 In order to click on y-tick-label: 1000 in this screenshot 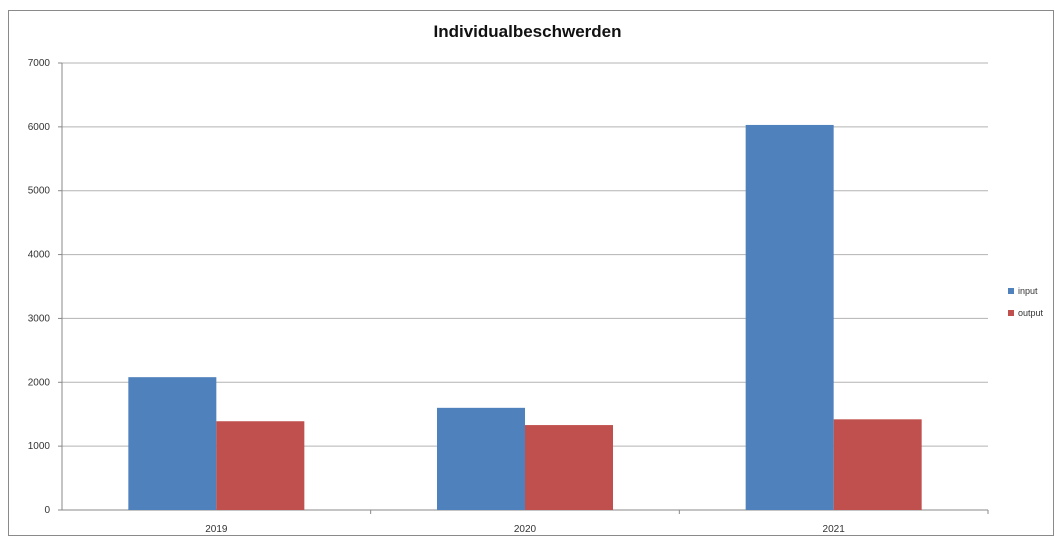, I will do `click(39, 446)`.